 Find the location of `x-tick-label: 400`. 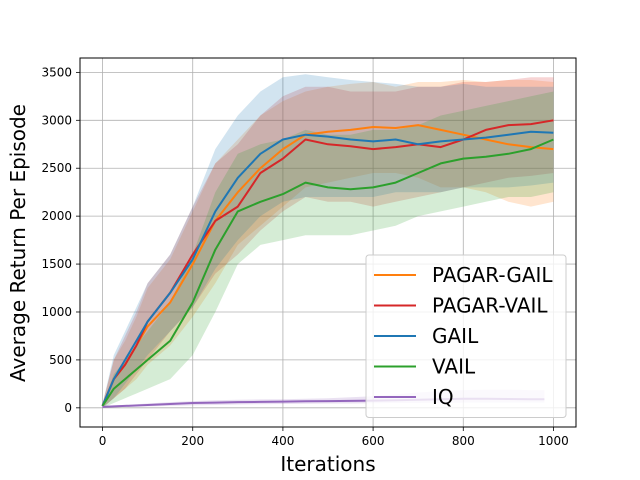

x-tick-label: 400 is located at coordinates (282, 441).